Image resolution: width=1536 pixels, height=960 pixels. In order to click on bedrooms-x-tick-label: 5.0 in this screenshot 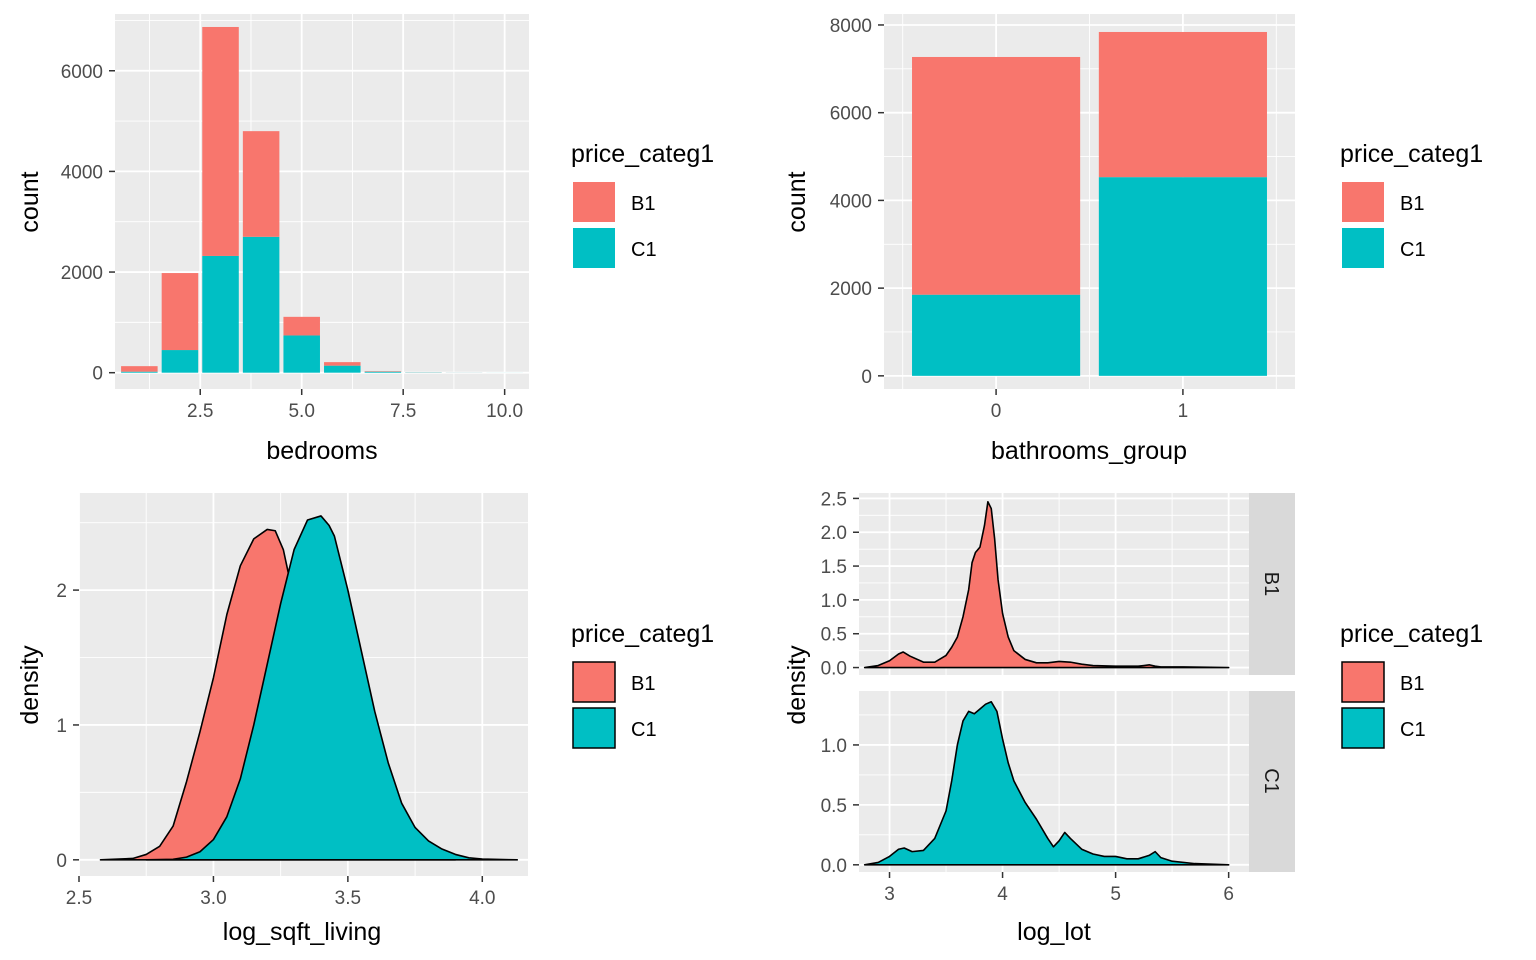, I will do `click(301, 411)`.